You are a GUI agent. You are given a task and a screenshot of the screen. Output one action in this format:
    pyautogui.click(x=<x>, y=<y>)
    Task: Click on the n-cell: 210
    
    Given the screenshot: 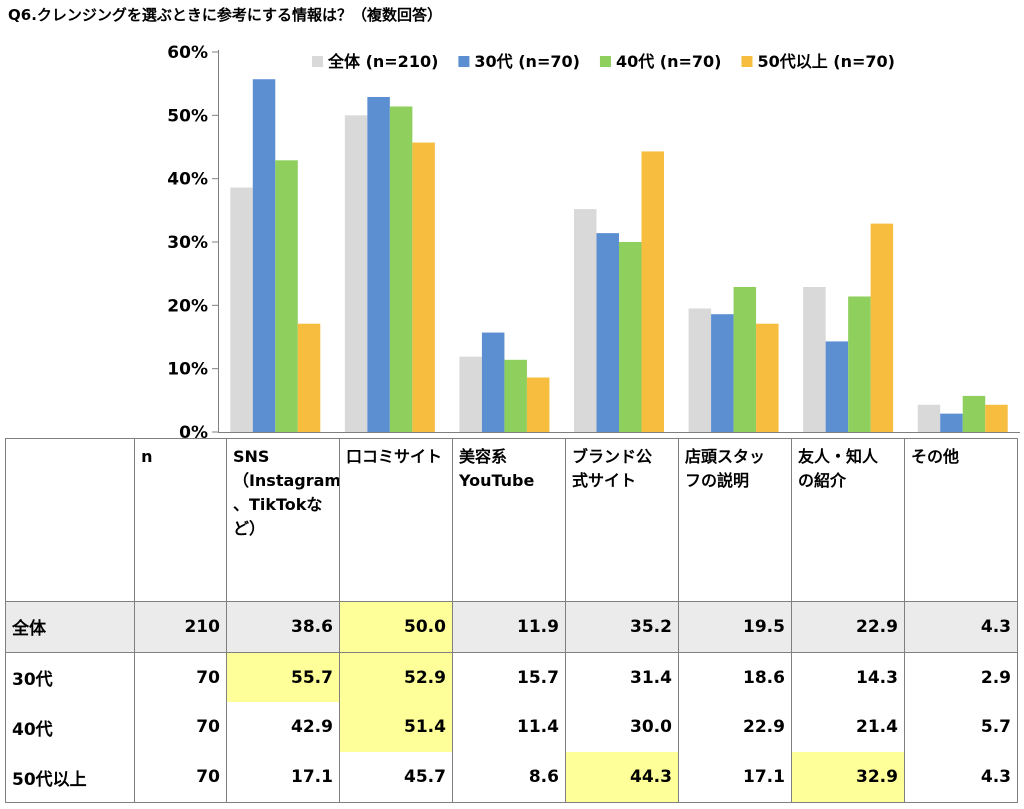 What is the action you would take?
    pyautogui.click(x=180, y=626)
    